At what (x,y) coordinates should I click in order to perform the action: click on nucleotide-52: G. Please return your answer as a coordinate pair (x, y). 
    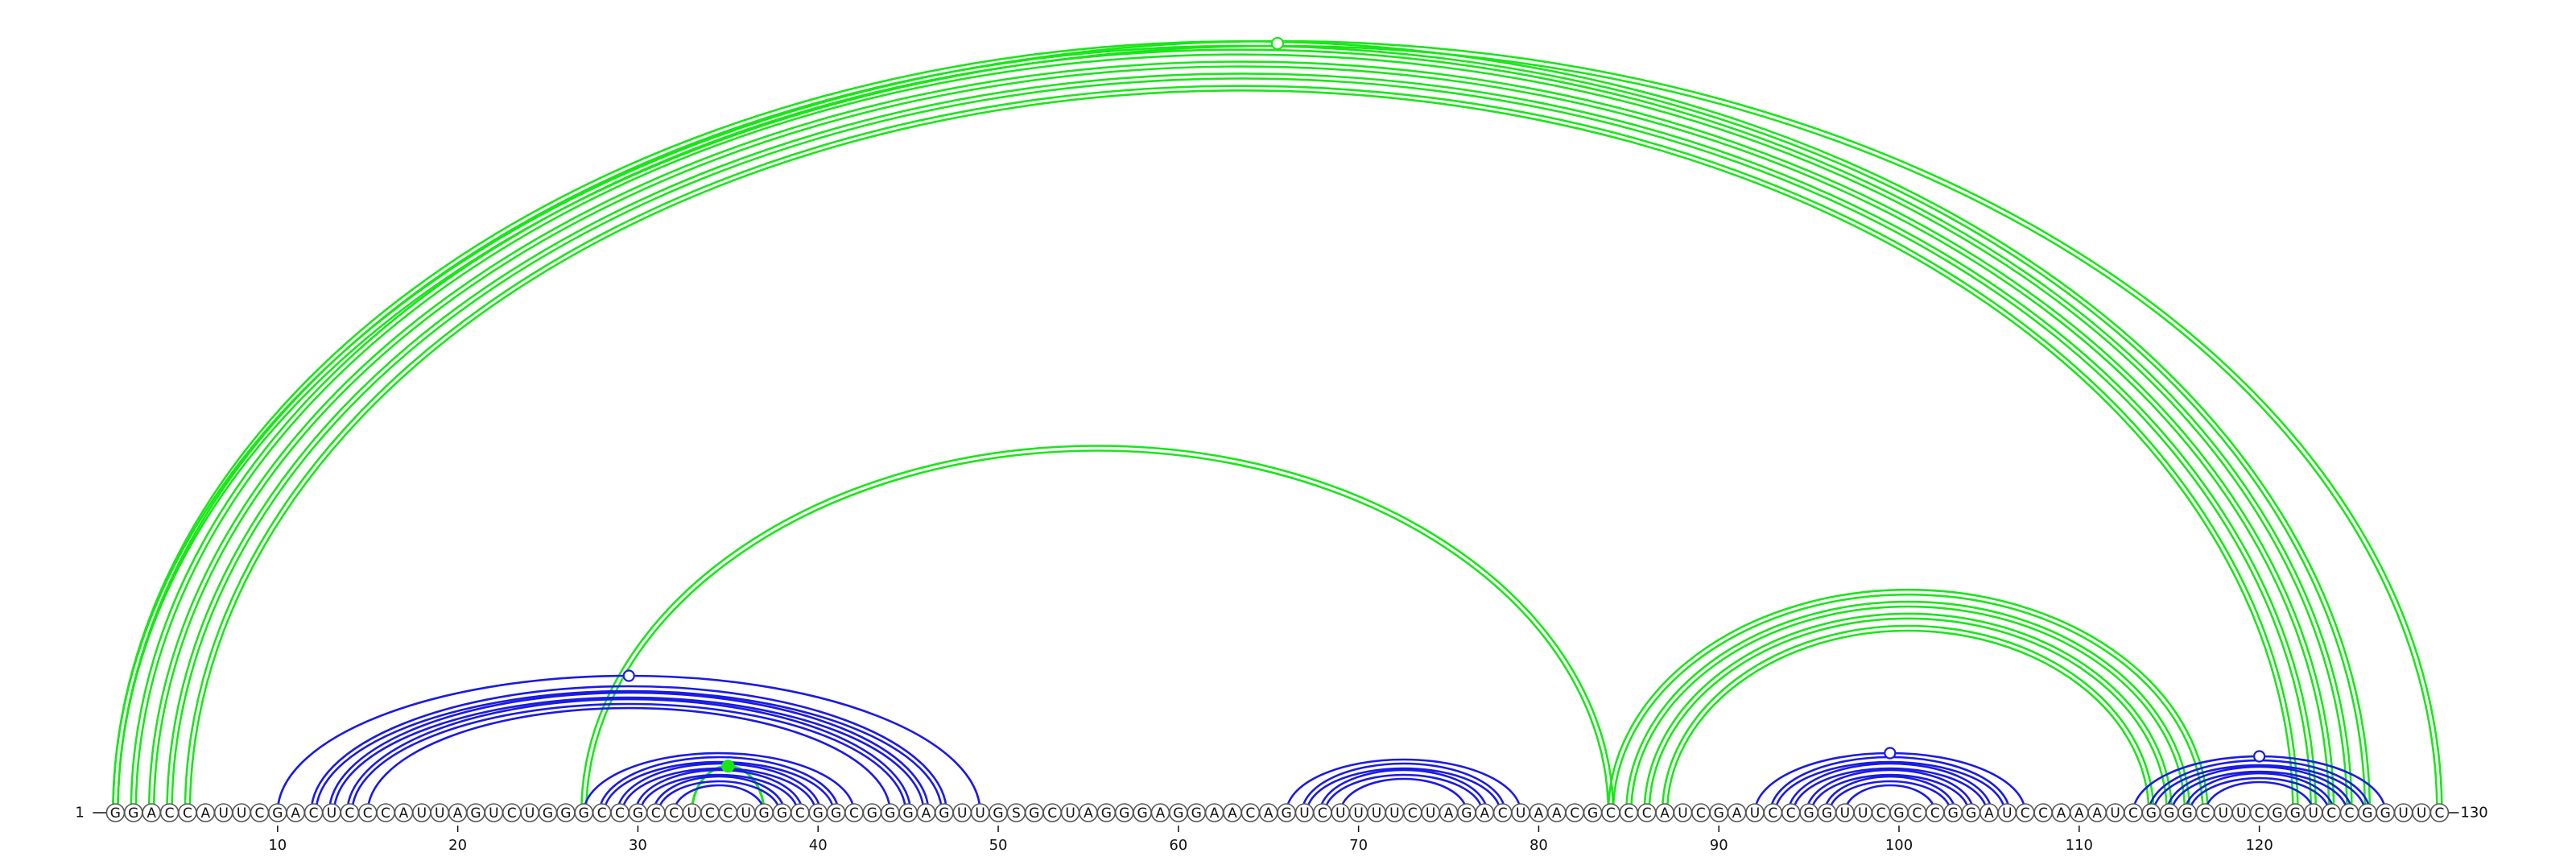
    Looking at the image, I should click on (1034, 812).